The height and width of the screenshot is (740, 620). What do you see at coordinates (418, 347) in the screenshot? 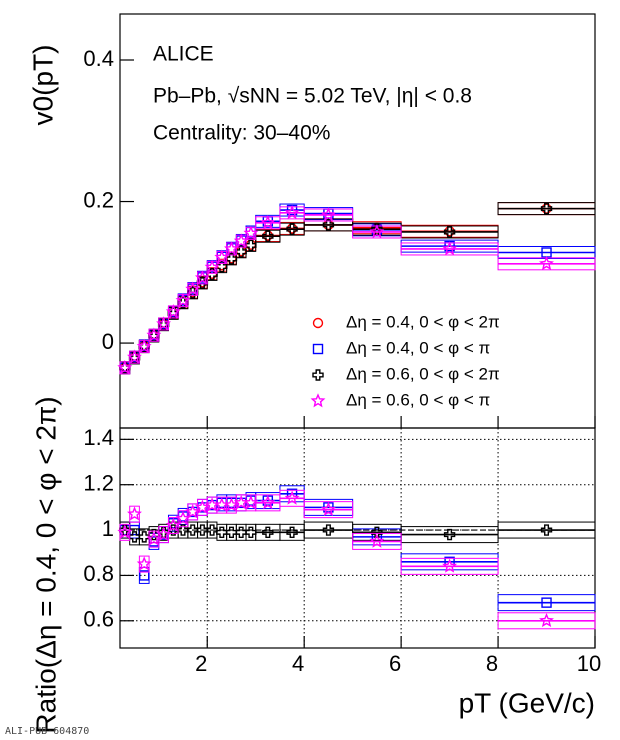
I see `legend-label: Δη = 0.4, 0 < φ < π` at bounding box center [418, 347].